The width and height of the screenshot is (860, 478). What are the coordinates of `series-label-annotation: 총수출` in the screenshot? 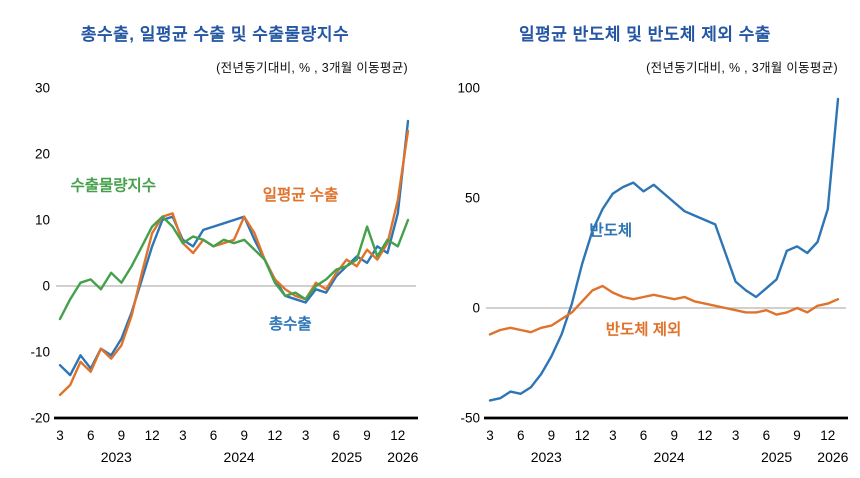 It's located at (290, 324).